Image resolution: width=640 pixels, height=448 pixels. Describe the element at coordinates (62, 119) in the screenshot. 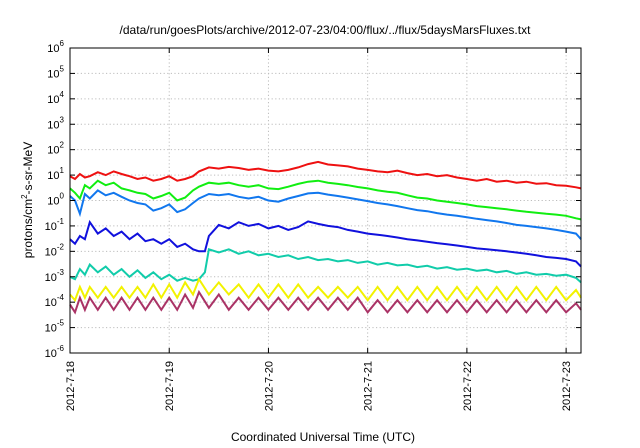

I see `y-tick-exponent: 3` at that location.